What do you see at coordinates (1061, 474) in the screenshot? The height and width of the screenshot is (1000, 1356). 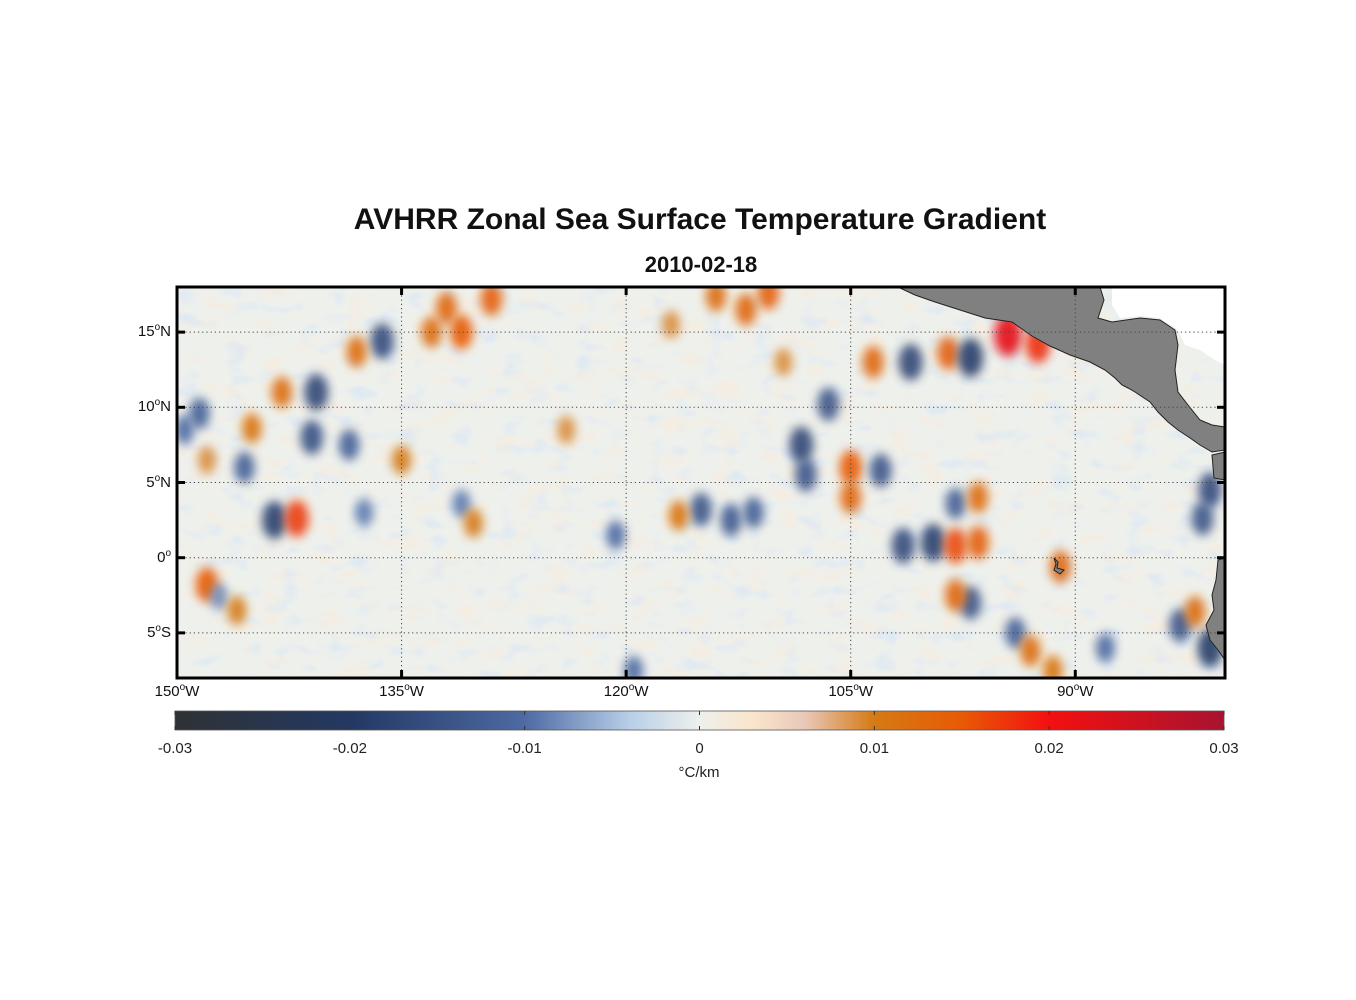 I see `land-central-america` at bounding box center [1061, 474].